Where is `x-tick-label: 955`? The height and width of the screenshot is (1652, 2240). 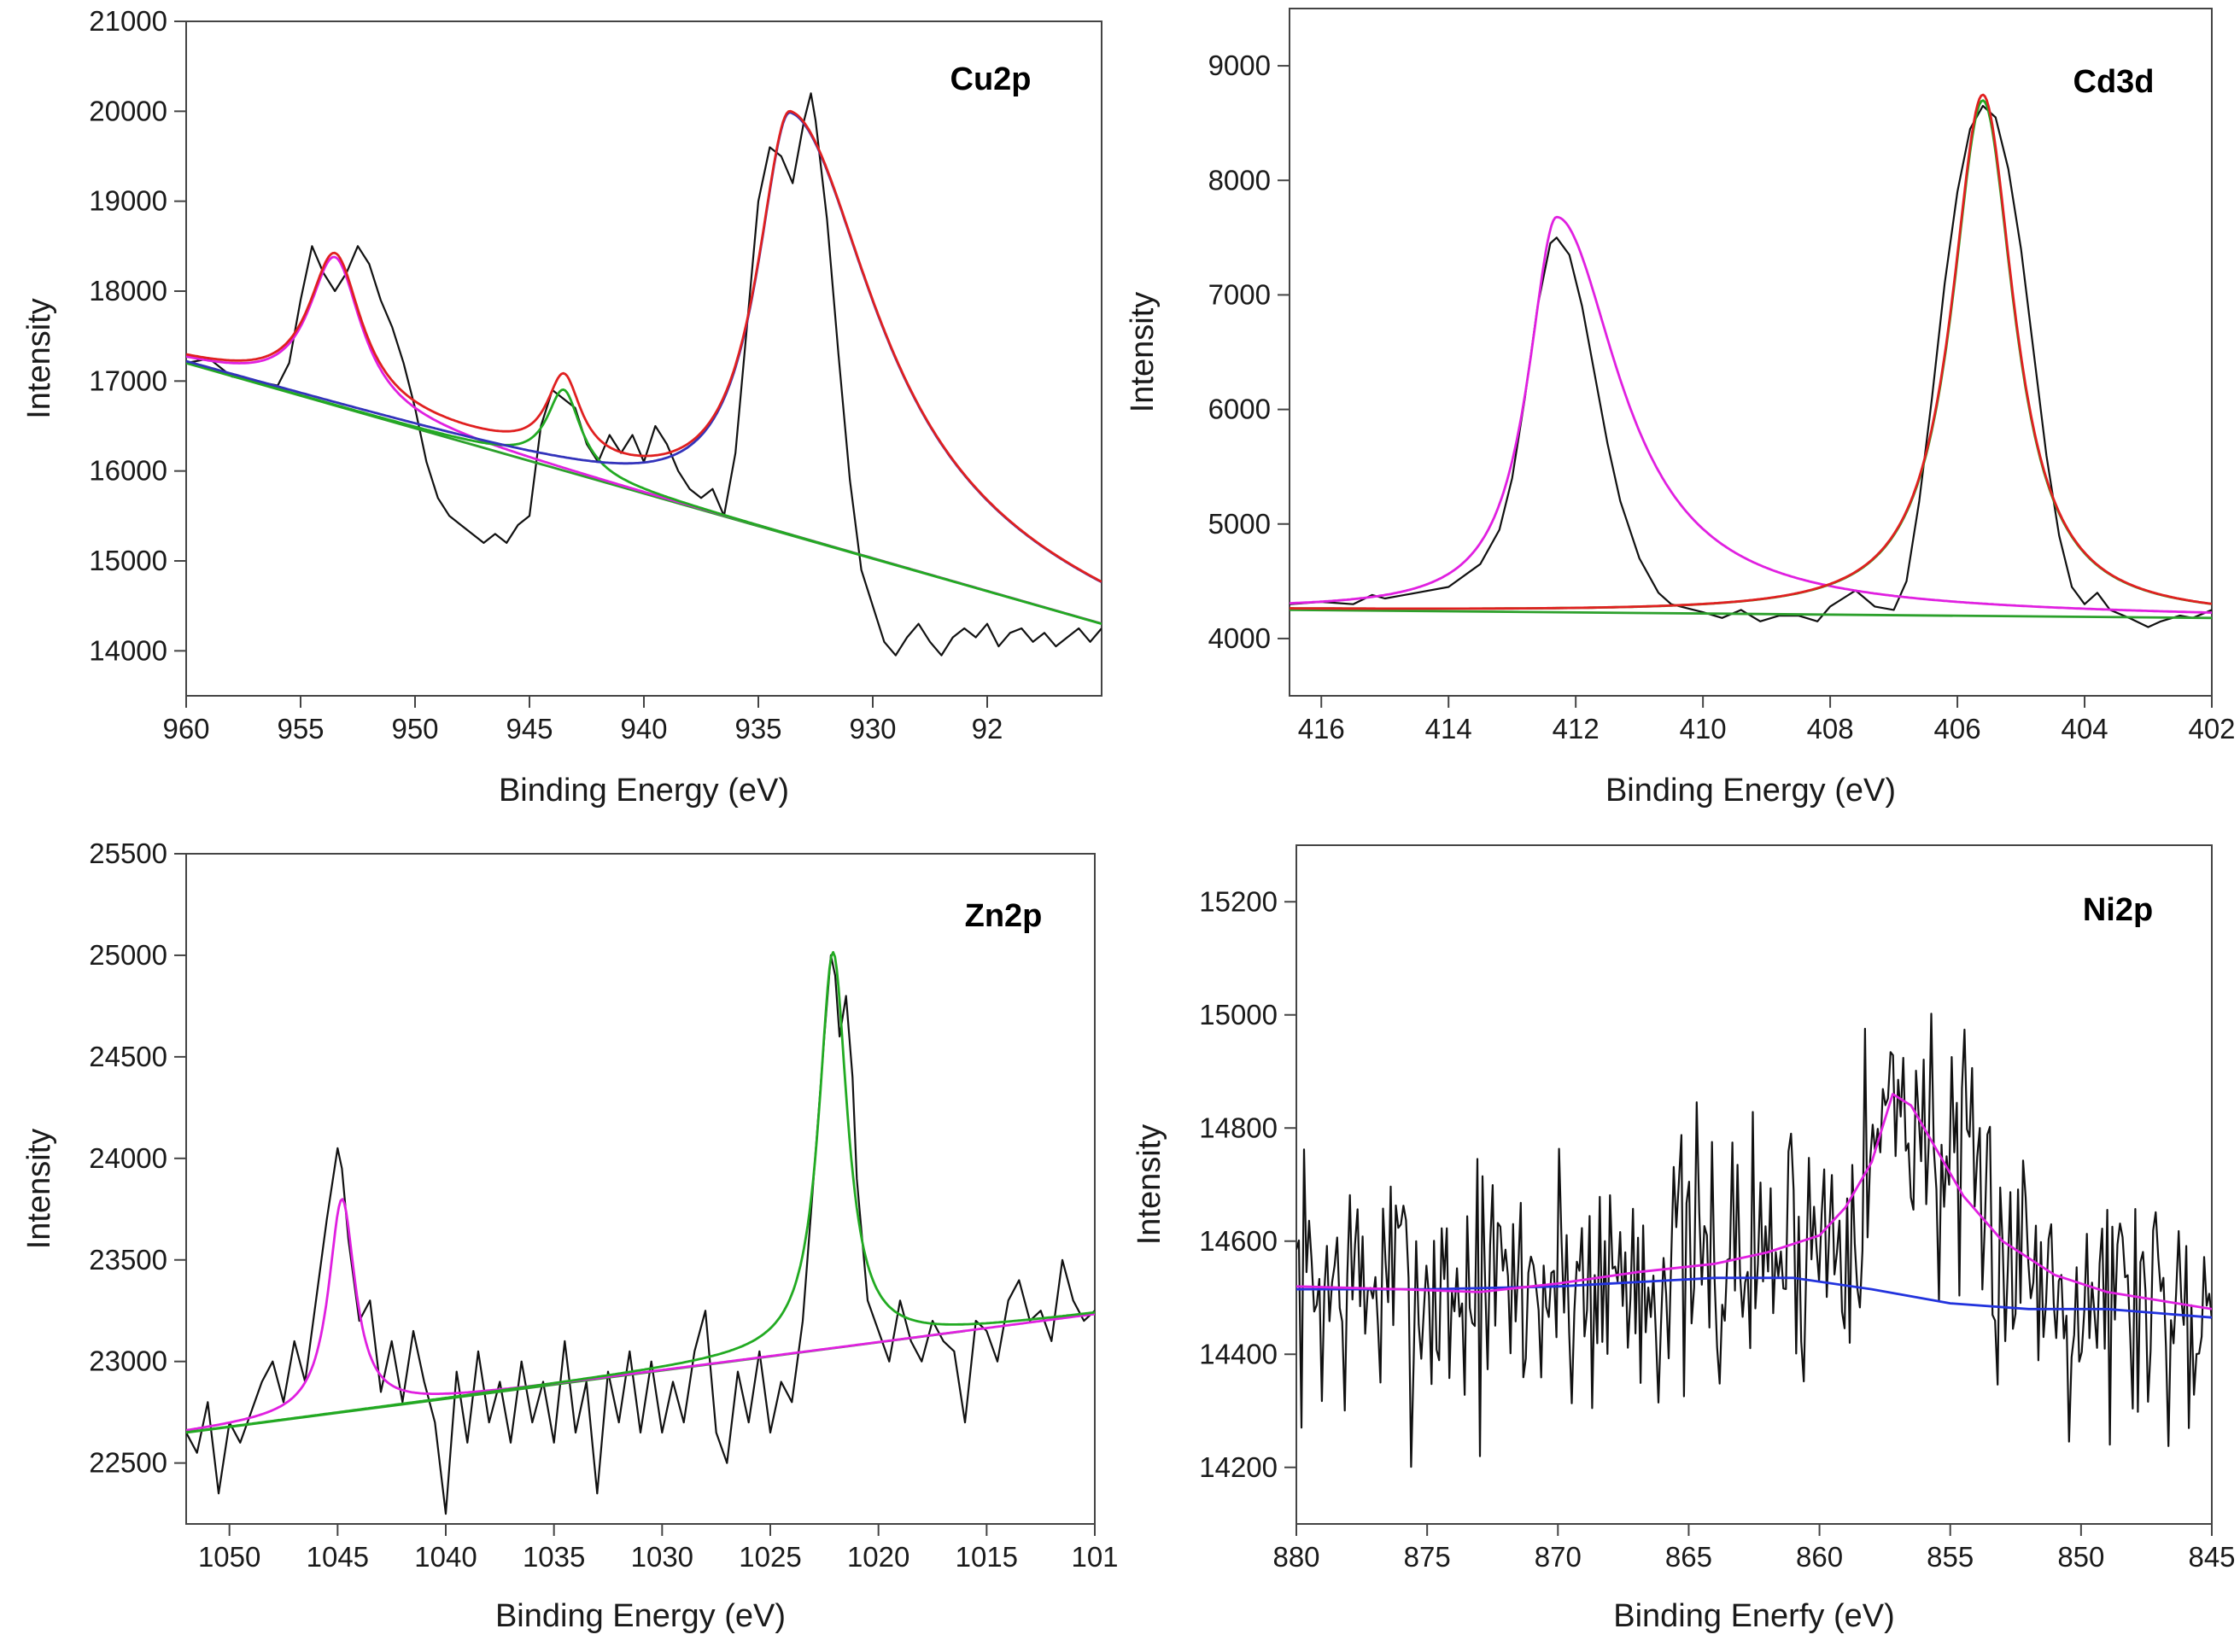
x-tick-label: 955 is located at coordinates (300, 728).